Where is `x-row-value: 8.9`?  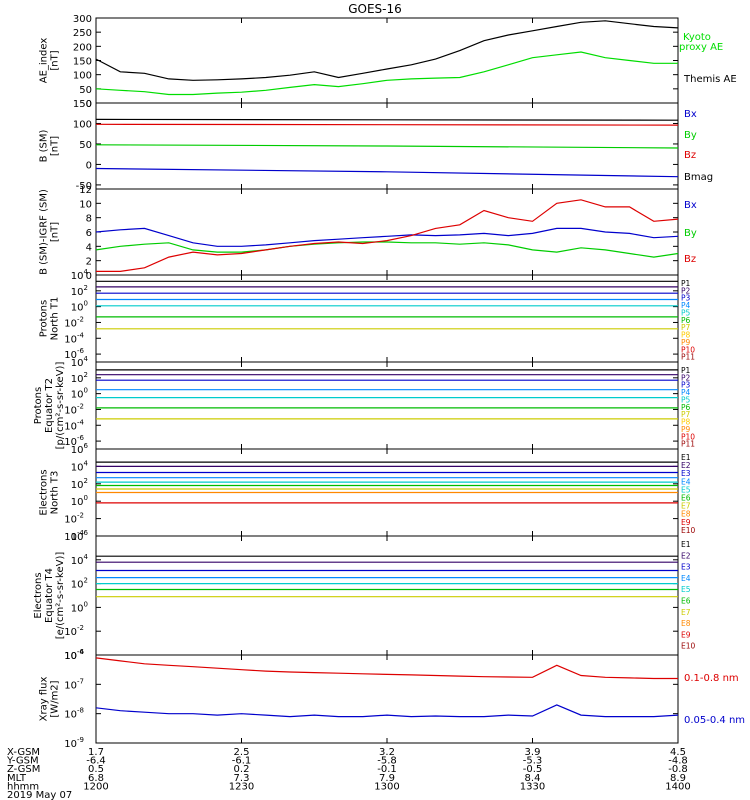
x-row-value: 8.9 is located at coordinates (678, 778).